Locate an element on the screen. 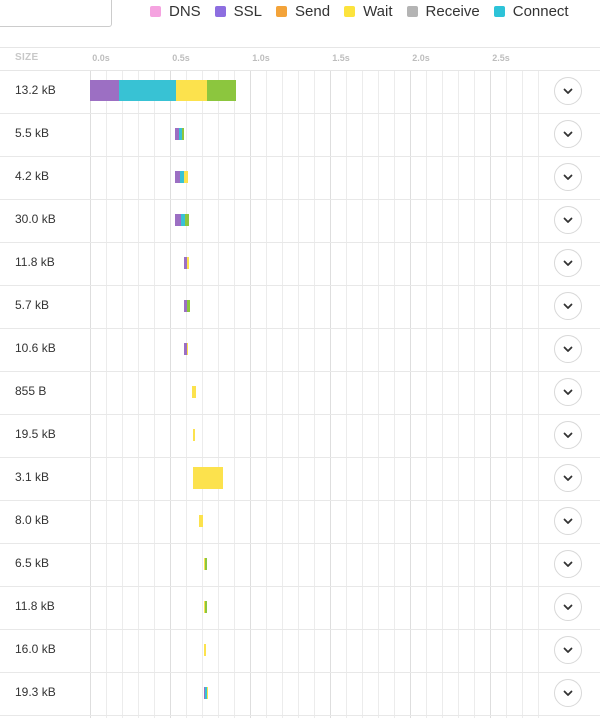 The image size is (600, 718). request-row: 5.5 kB is located at coordinates (300, 135).